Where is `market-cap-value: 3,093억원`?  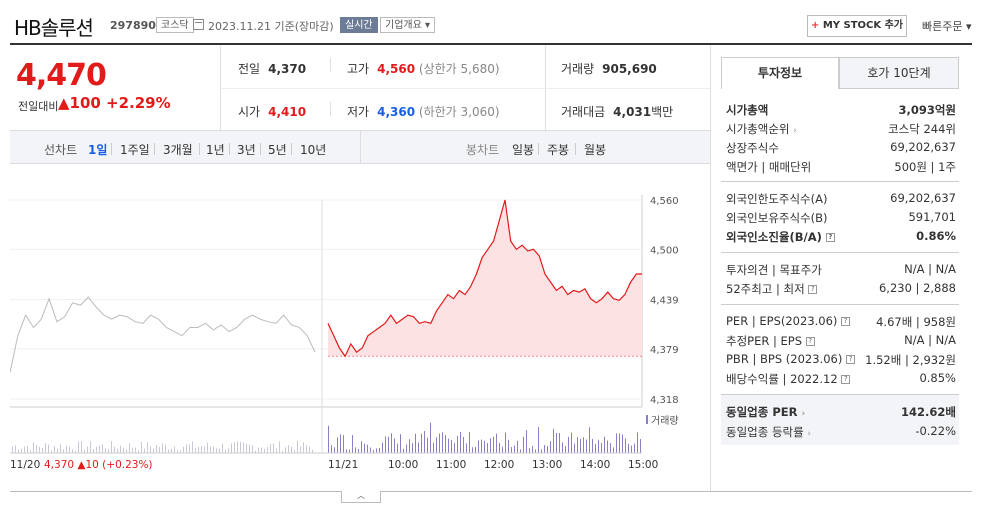
market-cap-value: 3,093억원 is located at coordinates (927, 110).